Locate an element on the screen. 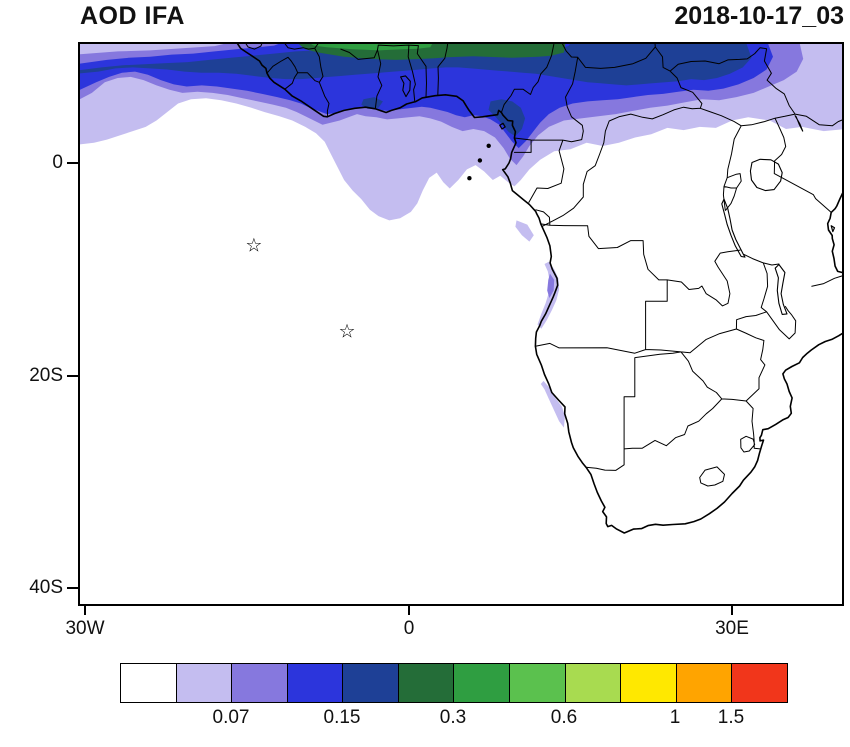 Image resolution: width=850 pixels, height=747 pixels. x-axis-tick-label: 30E is located at coordinates (732, 628).